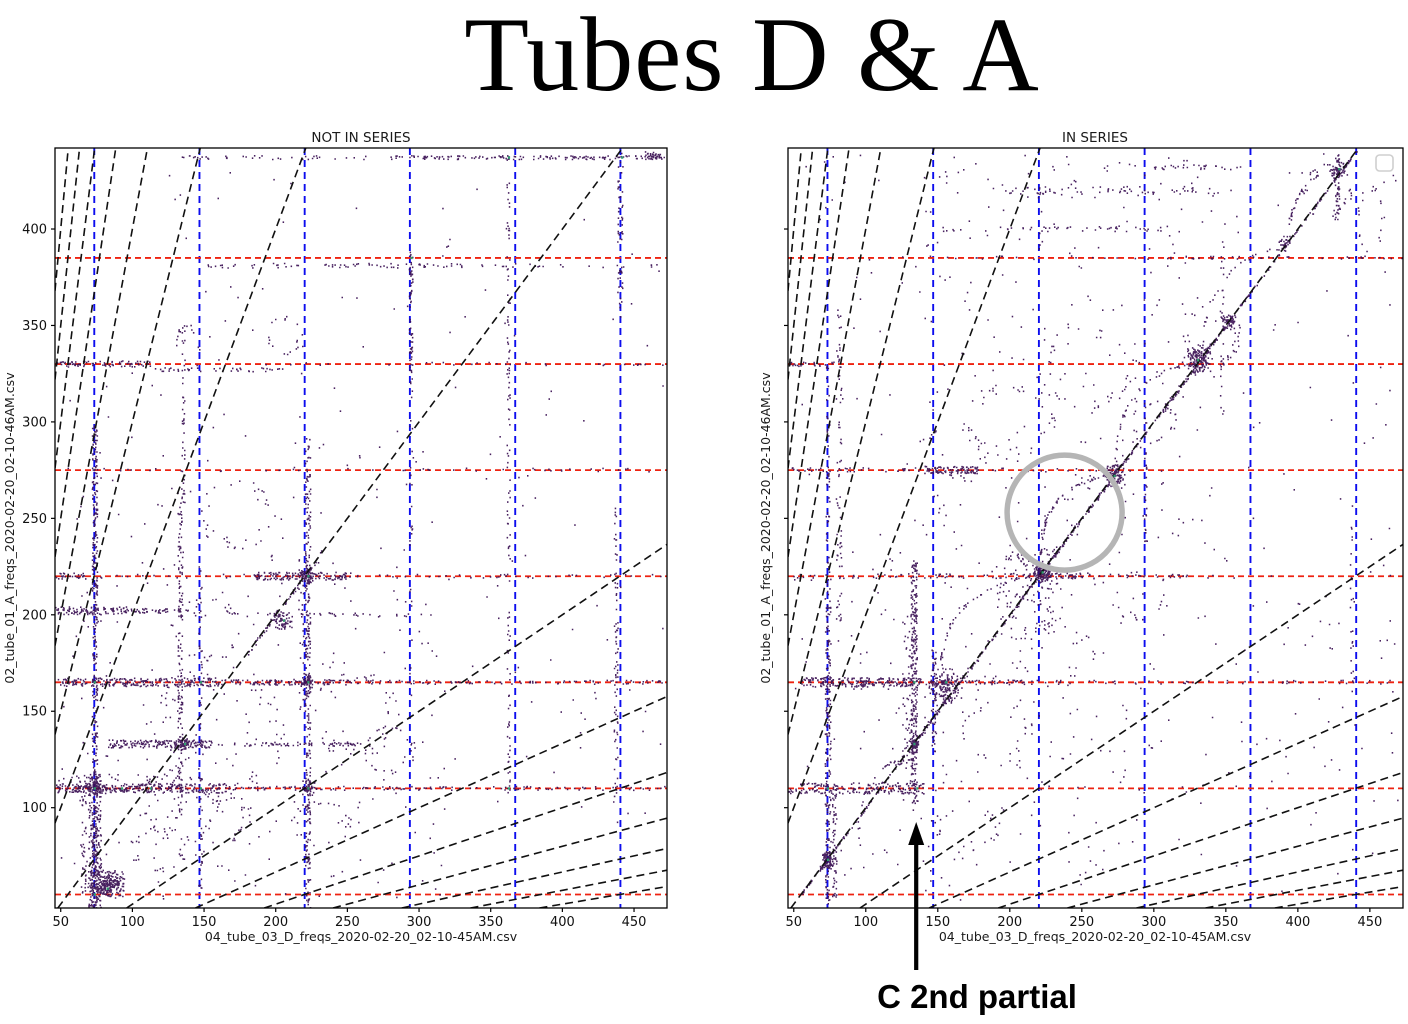 The width and height of the screenshot is (1408, 1024). What do you see at coordinates (977, 996) in the screenshot?
I see `annotation-label: C 2nd partial` at bounding box center [977, 996].